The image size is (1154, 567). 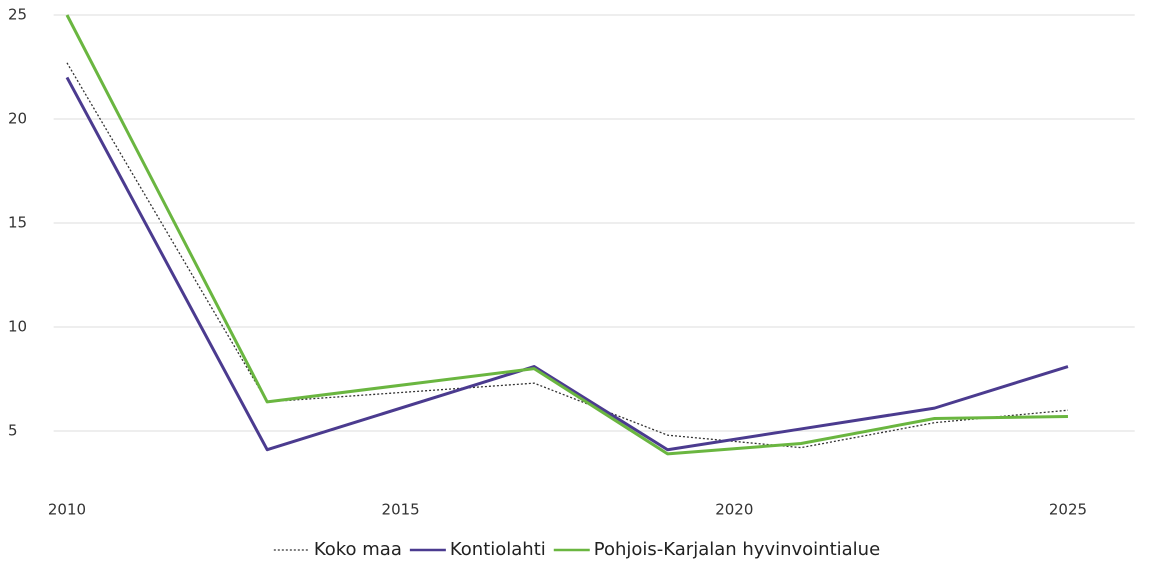 I want to click on y-tick-label: 10, so click(x=17, y=327).